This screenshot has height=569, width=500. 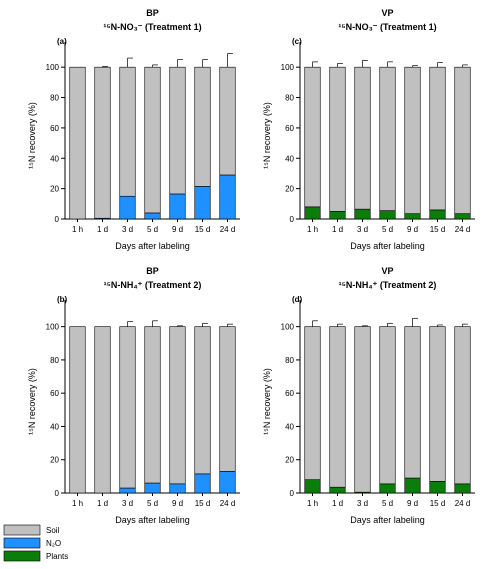 I want to click on legend: Soil N₂O Plants, so click(x=35, y=543).